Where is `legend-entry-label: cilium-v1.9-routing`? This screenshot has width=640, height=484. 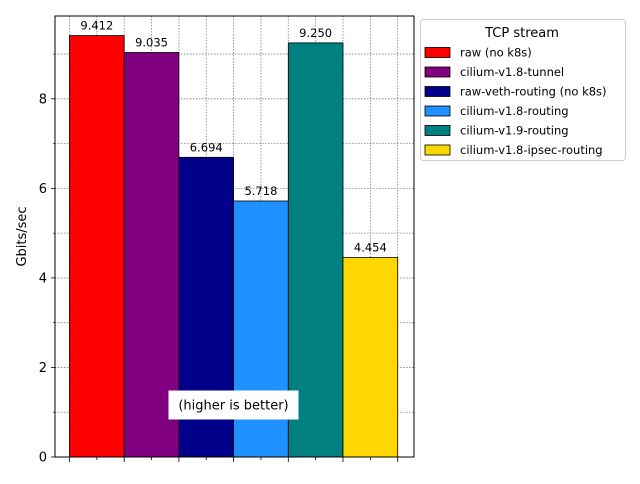
legend-entry-label: cilium-v1.9-routing is located at coordinates (514, 131).